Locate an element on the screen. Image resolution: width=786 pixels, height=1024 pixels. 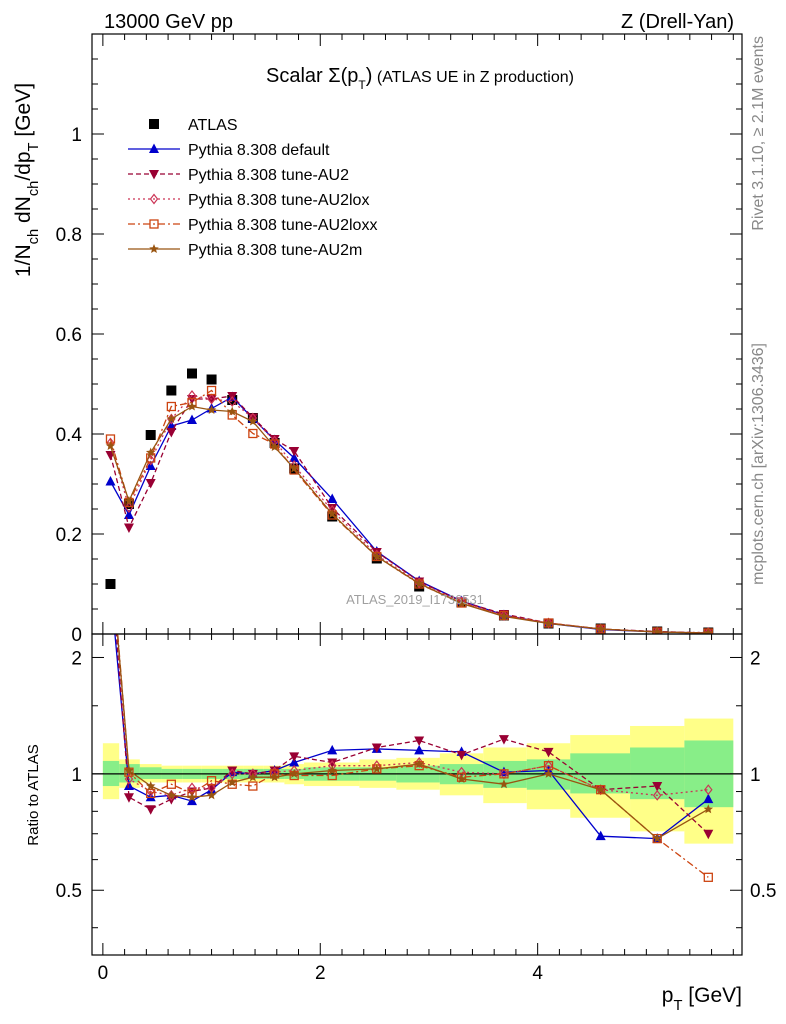
ratio-y-tick-label: 1 is located at coordinates (76, 775).